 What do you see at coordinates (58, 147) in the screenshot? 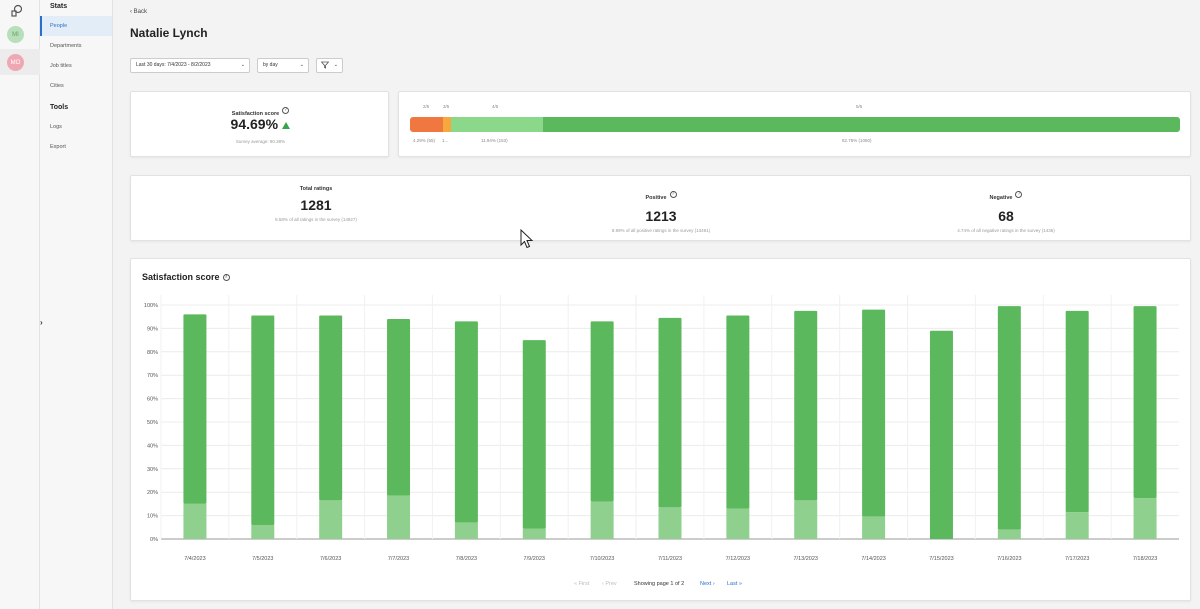
I see `sidebar-item-export: Export` at bounding box center [58, 147].